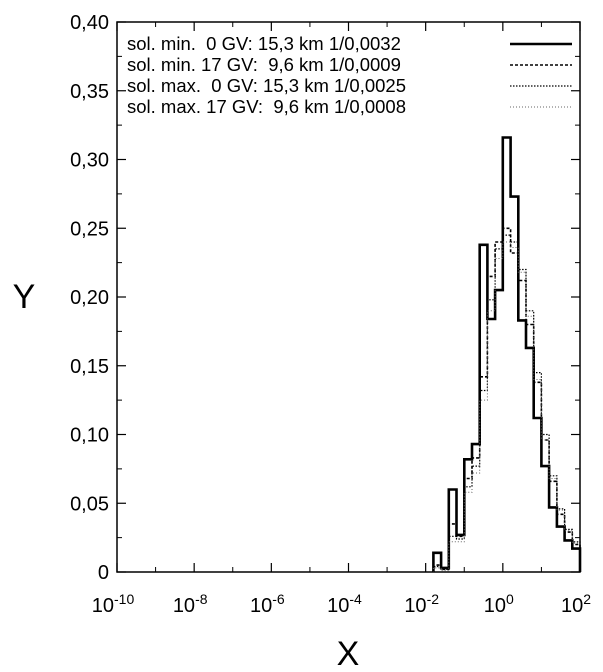 This screenshot has height=672, width=603. Describe the element at coordinates (264, 64) in the screenshot. I see `legend-label-2: sol. min. 17 GV: 9,6 km 1/0,0009` at that location.